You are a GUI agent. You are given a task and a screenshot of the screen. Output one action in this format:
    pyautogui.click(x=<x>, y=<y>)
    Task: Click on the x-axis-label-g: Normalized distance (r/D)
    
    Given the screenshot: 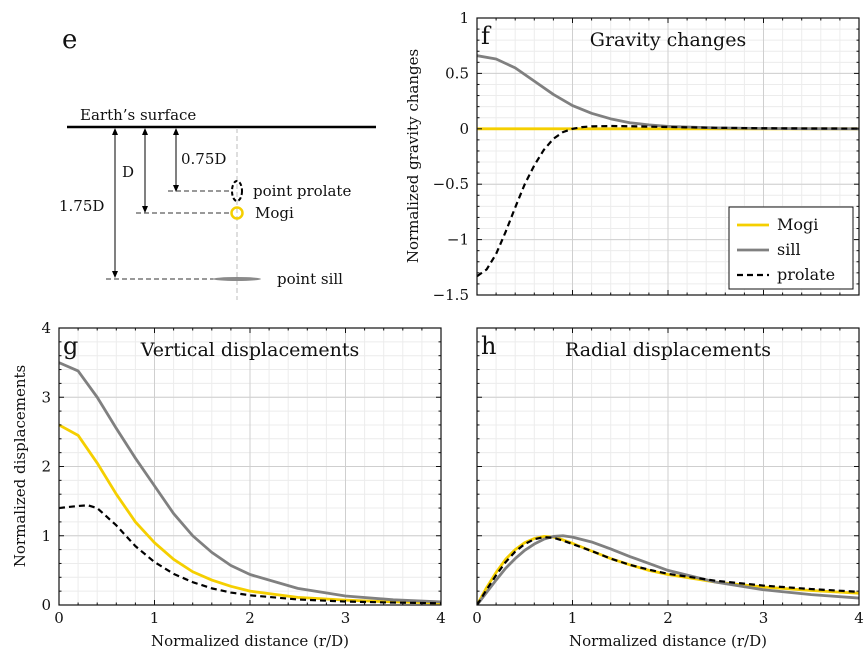 What is the action you would take?
    pyautogui.click(x=250, y=641)
    